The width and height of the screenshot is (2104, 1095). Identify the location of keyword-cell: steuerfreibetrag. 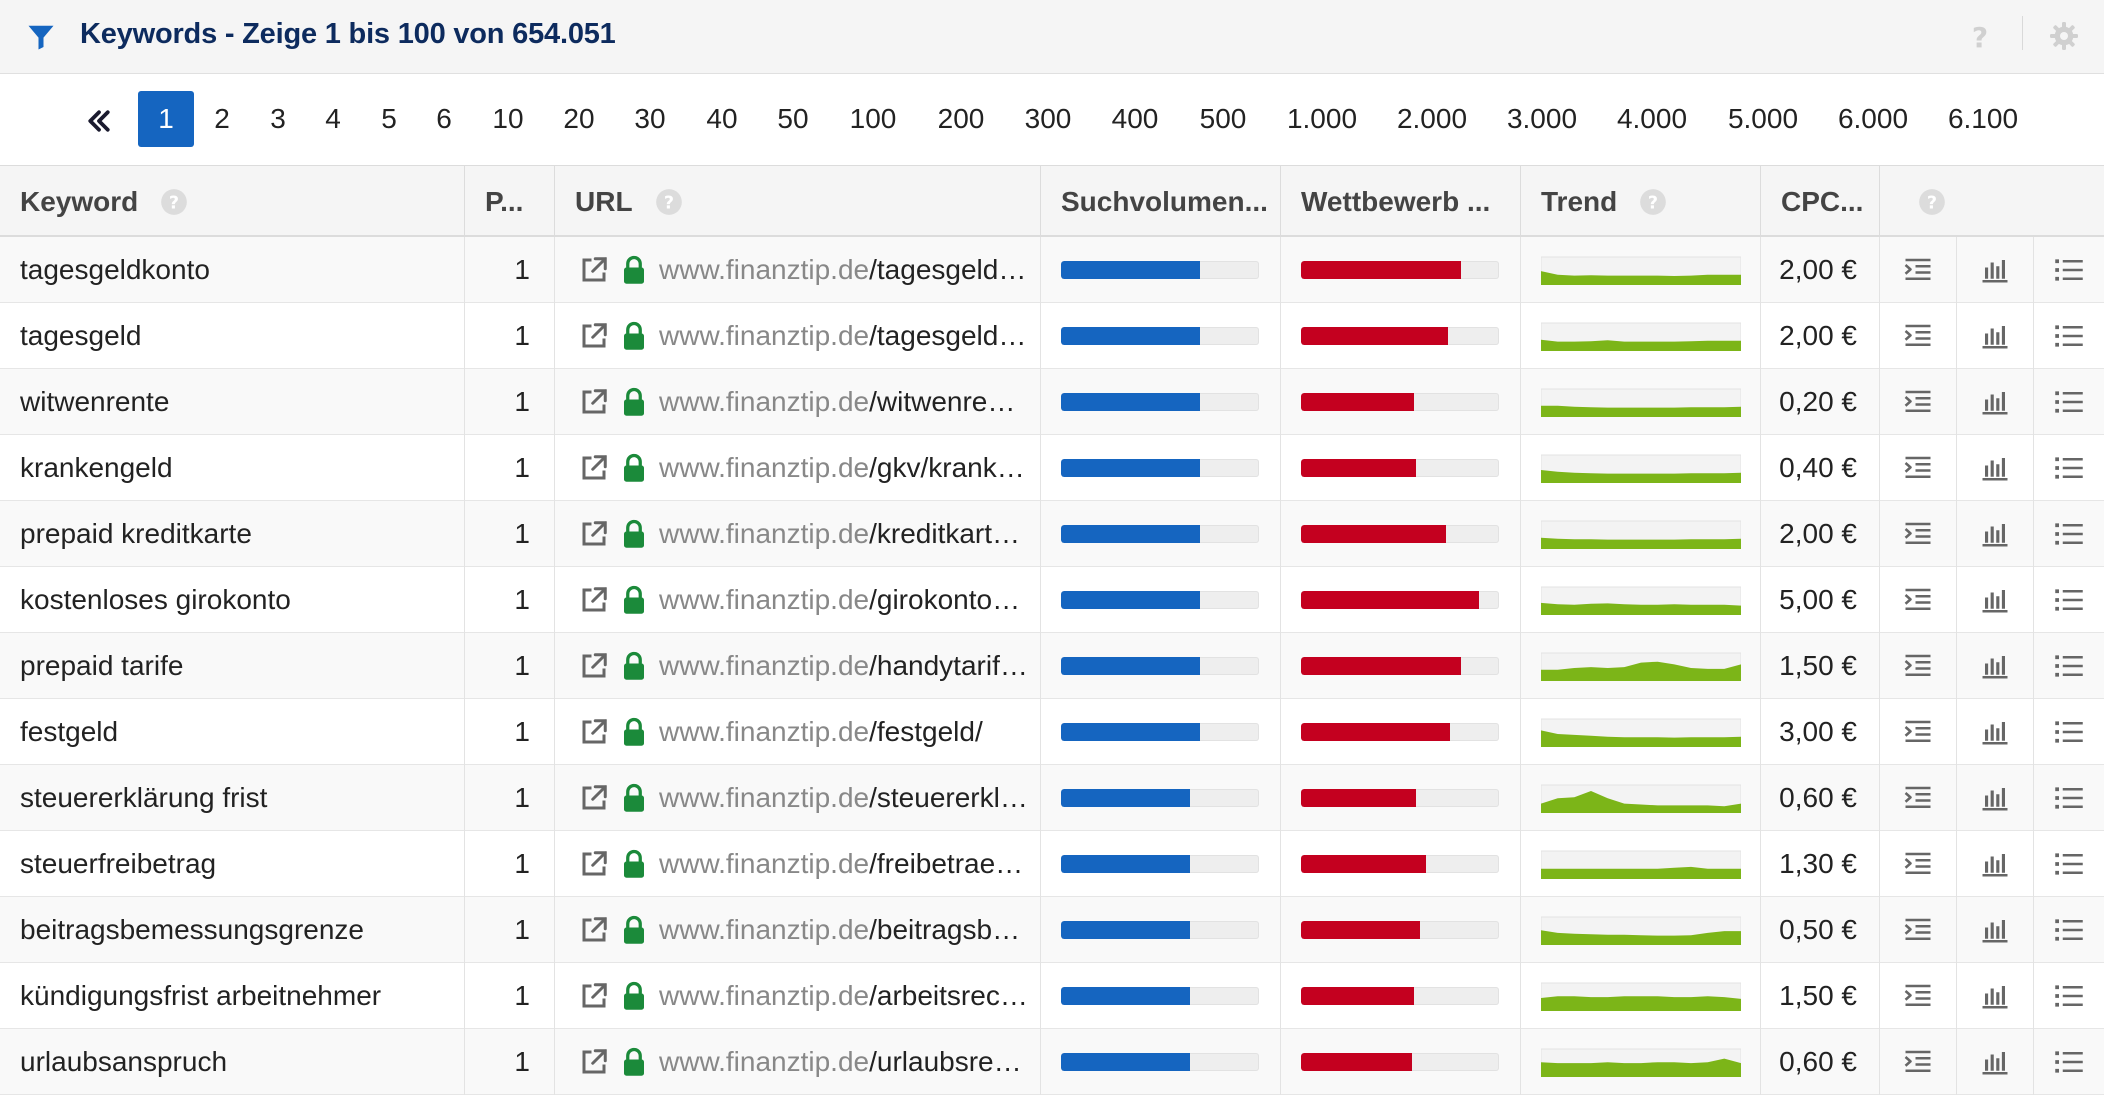
(232, 864).